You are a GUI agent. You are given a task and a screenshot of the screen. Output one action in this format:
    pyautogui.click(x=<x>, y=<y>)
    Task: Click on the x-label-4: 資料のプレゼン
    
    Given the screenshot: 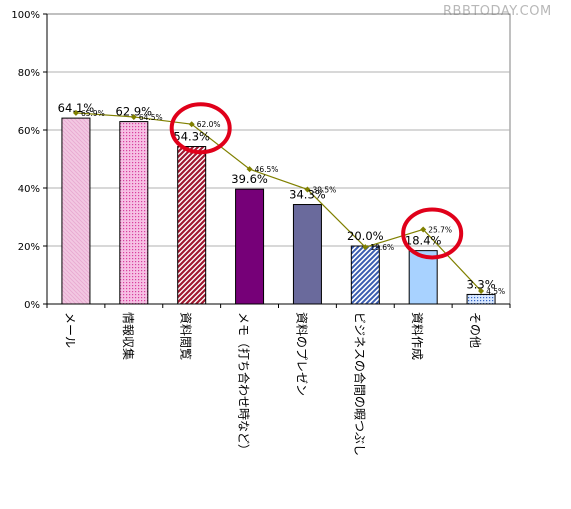 What is the action you would take?
    pyautogui.click(x=301, y=354)
    